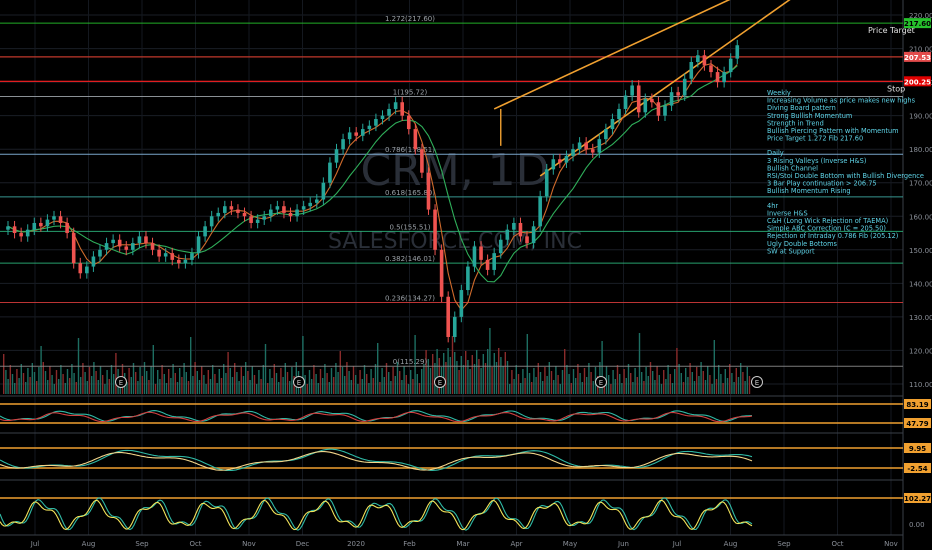 Image resolution: width=932 pixels, height=550 pixels. I want to click on note-line: Strong Bullish Momentum, so click(809, 116).